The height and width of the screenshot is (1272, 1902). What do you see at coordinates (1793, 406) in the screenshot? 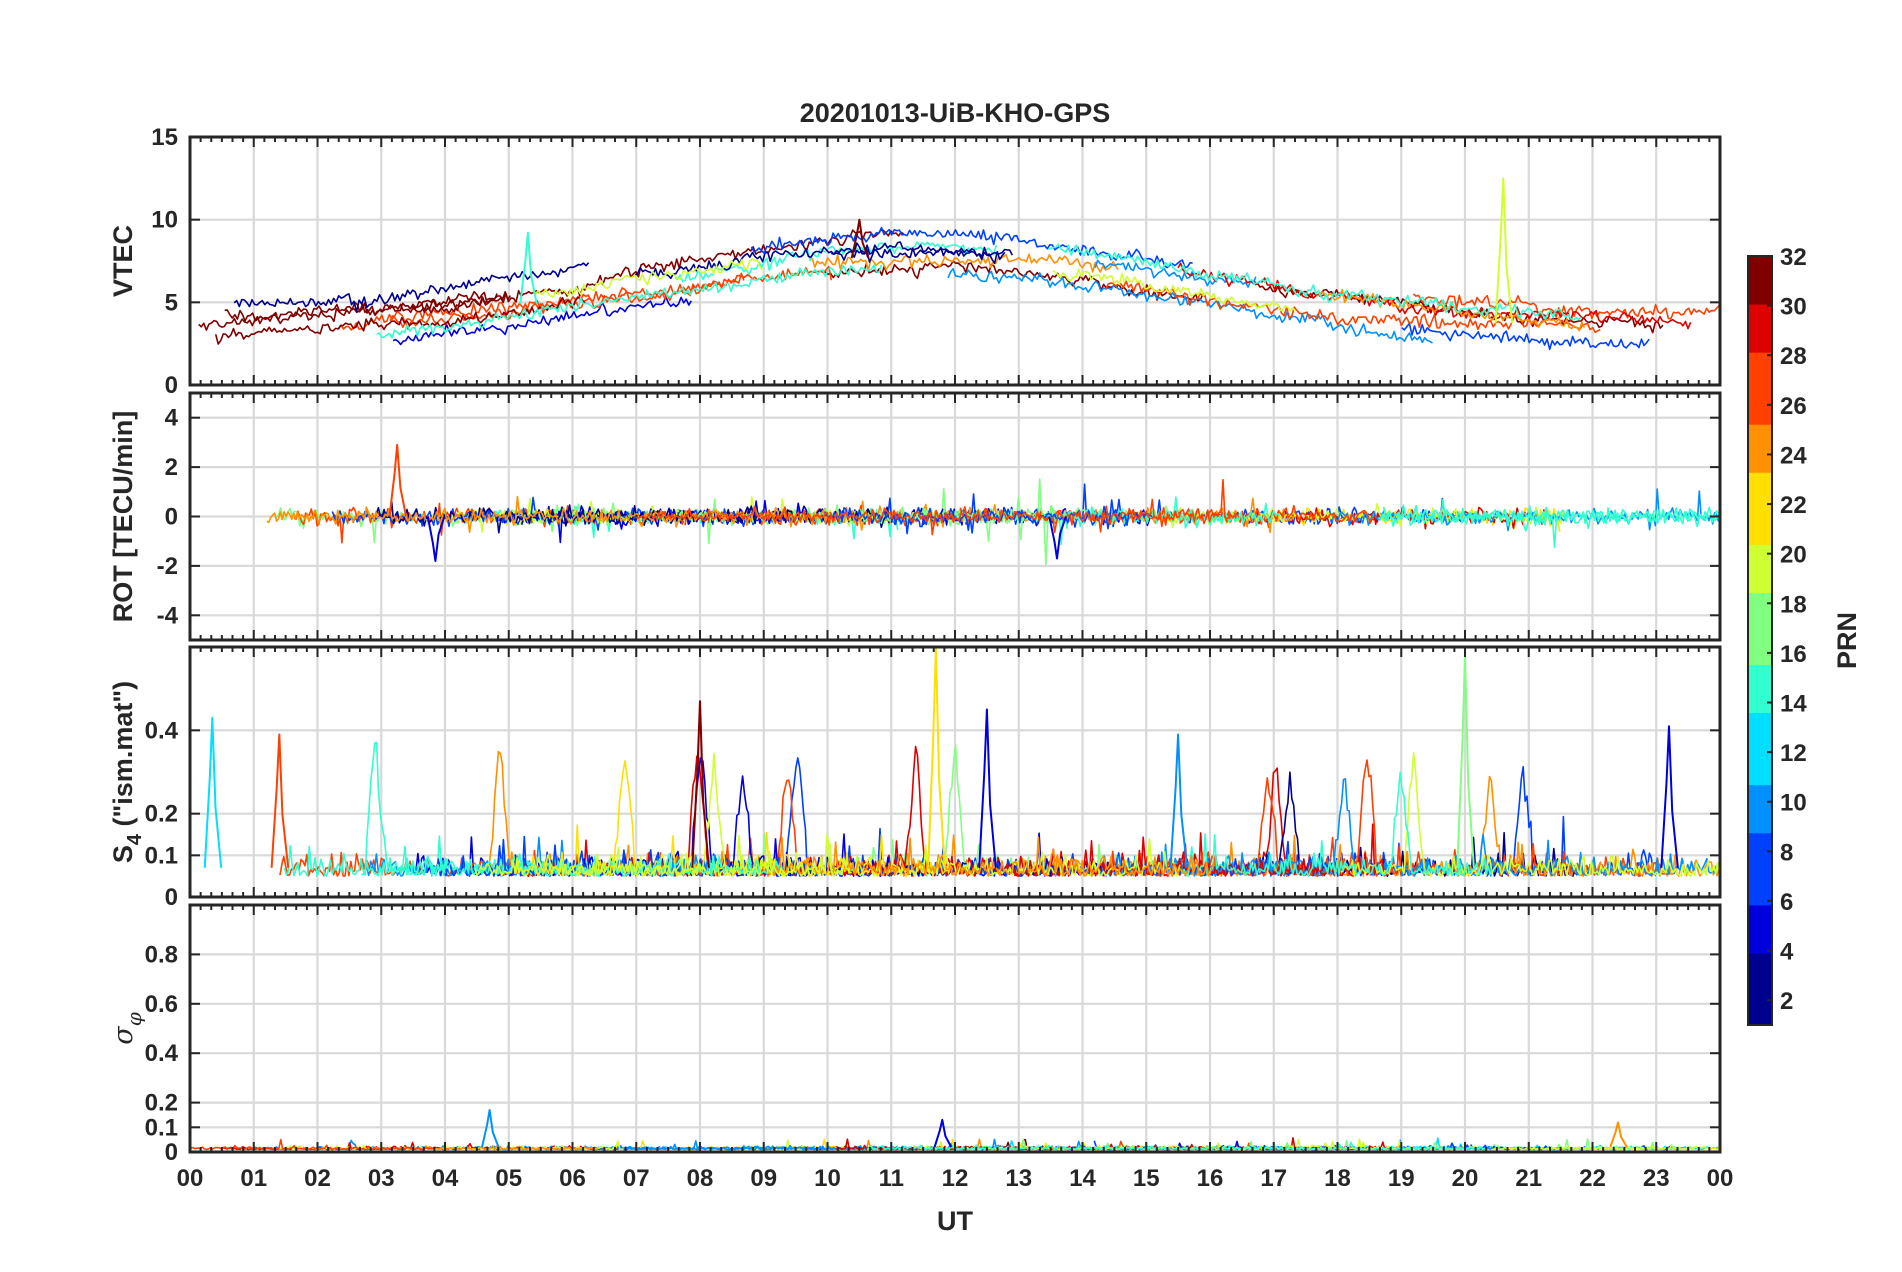
I see `colorbar-tick-label: 26` at bounding box center [1793, 406].